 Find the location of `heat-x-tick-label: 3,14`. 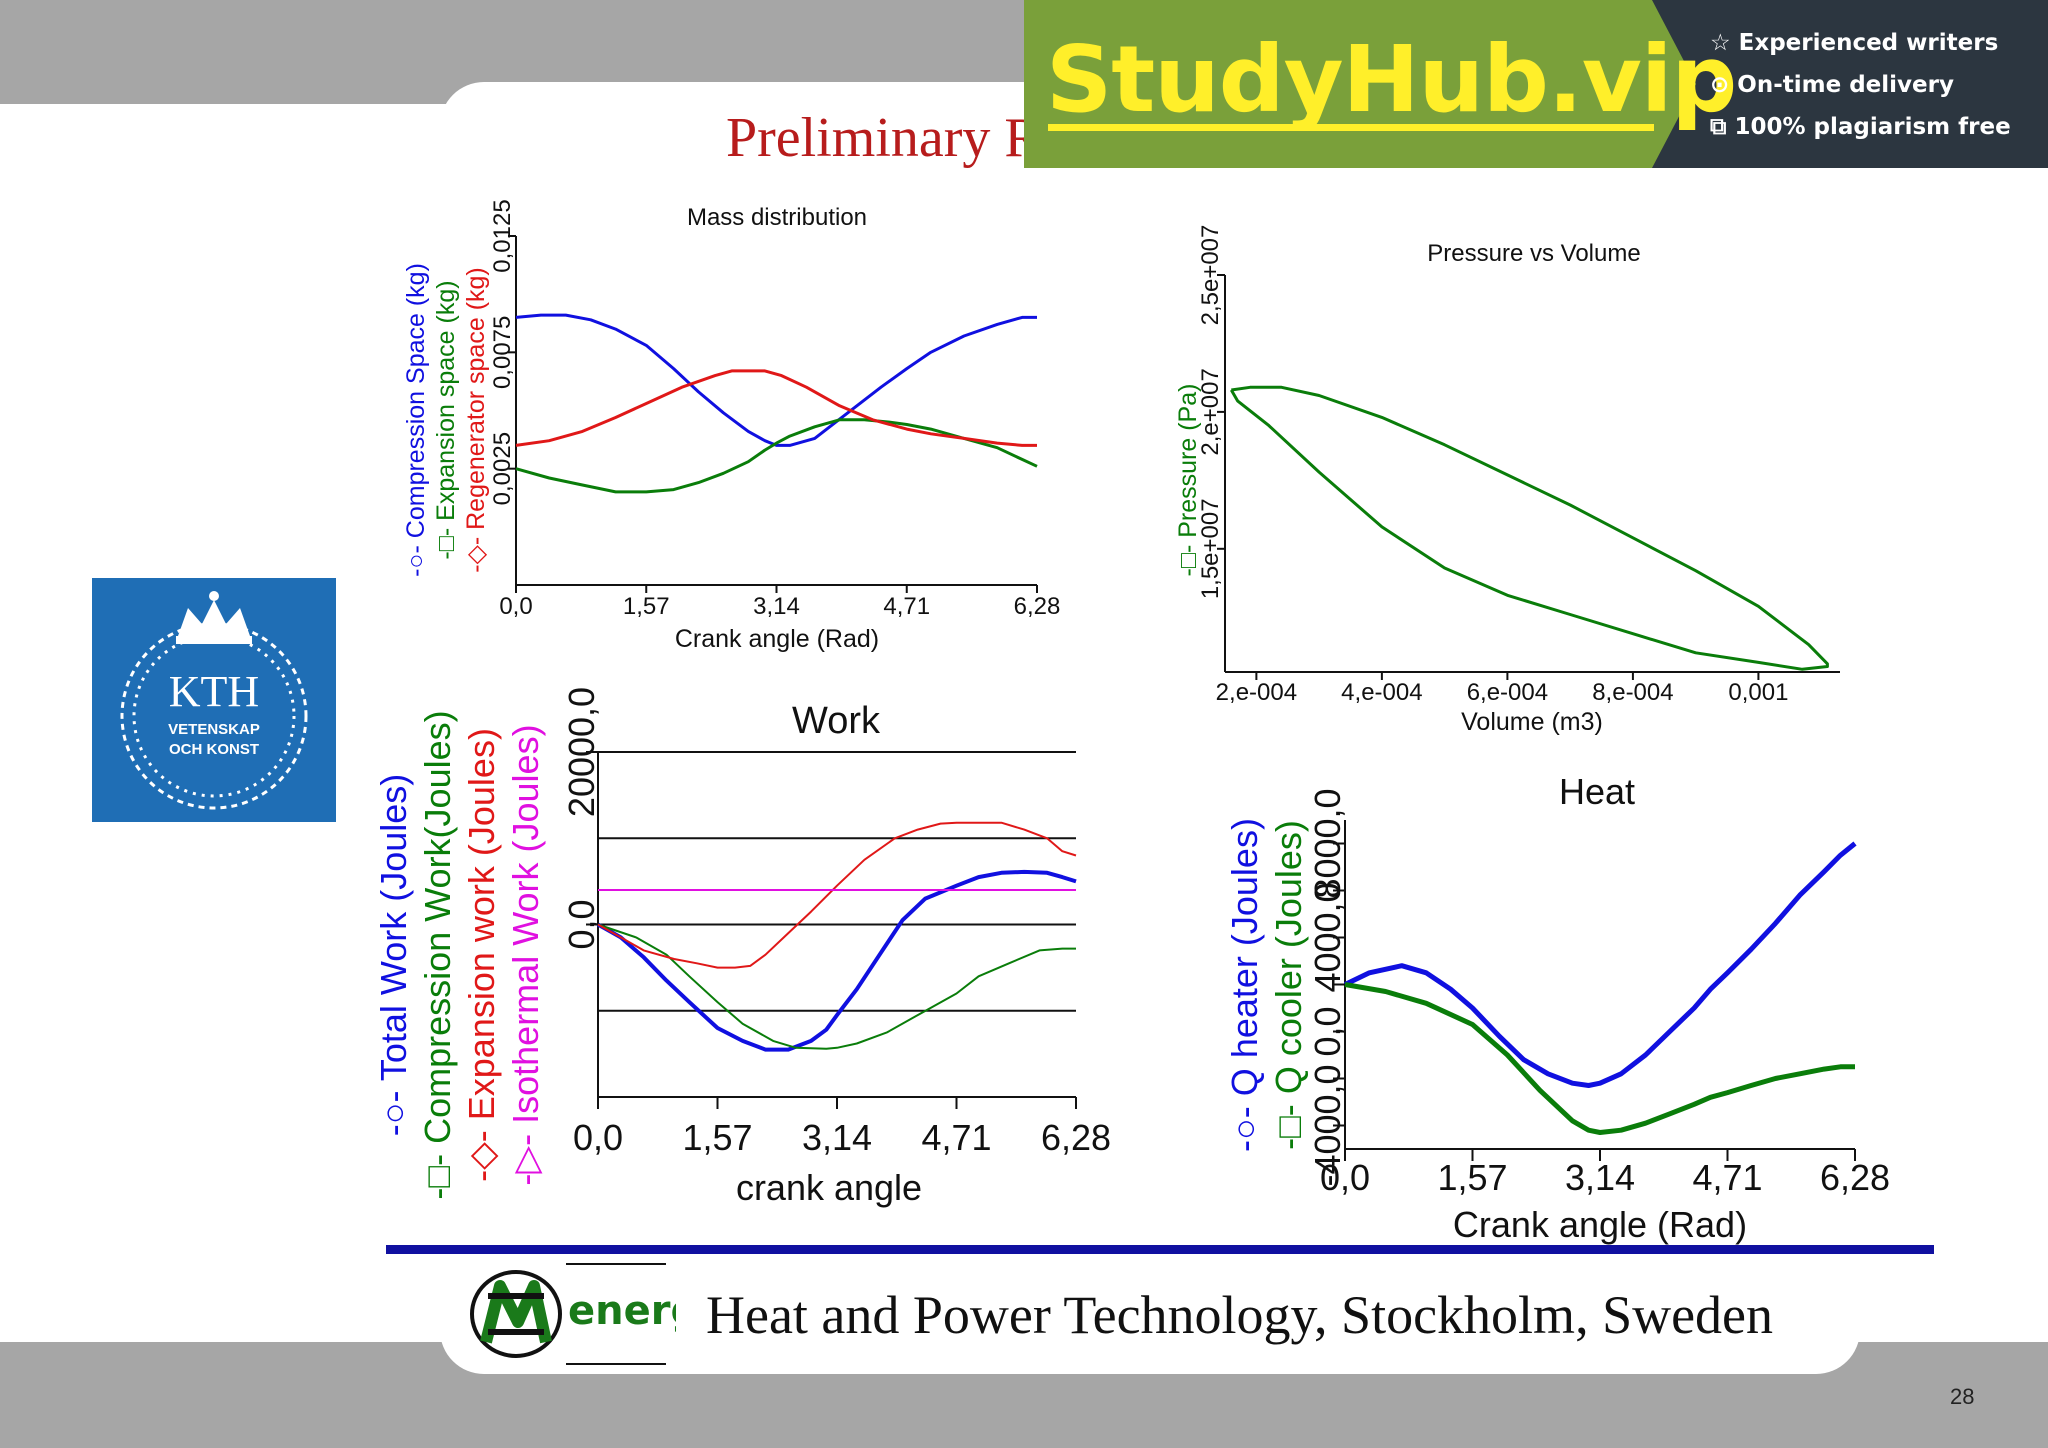

heat-x-tick-label: 3,14 is located at coordinates (1600, 1177).